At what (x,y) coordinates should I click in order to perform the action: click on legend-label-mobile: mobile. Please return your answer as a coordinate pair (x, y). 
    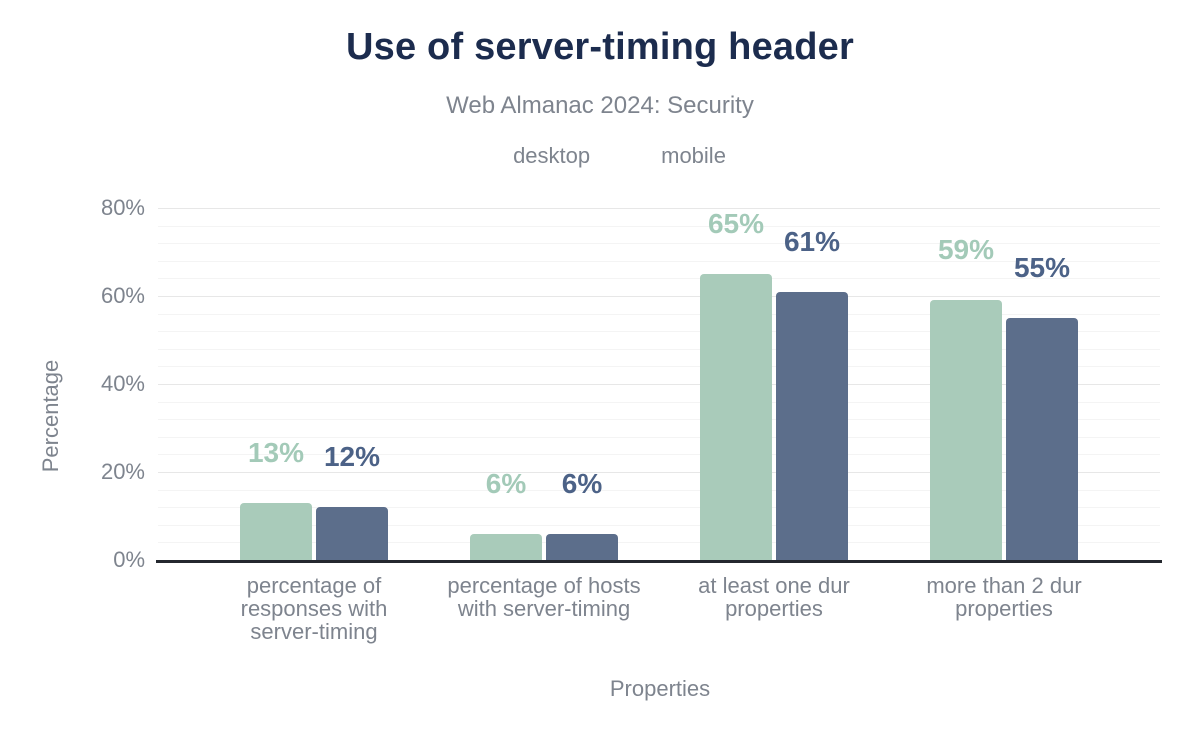
    Looking at the image, I should click on (693, 155).